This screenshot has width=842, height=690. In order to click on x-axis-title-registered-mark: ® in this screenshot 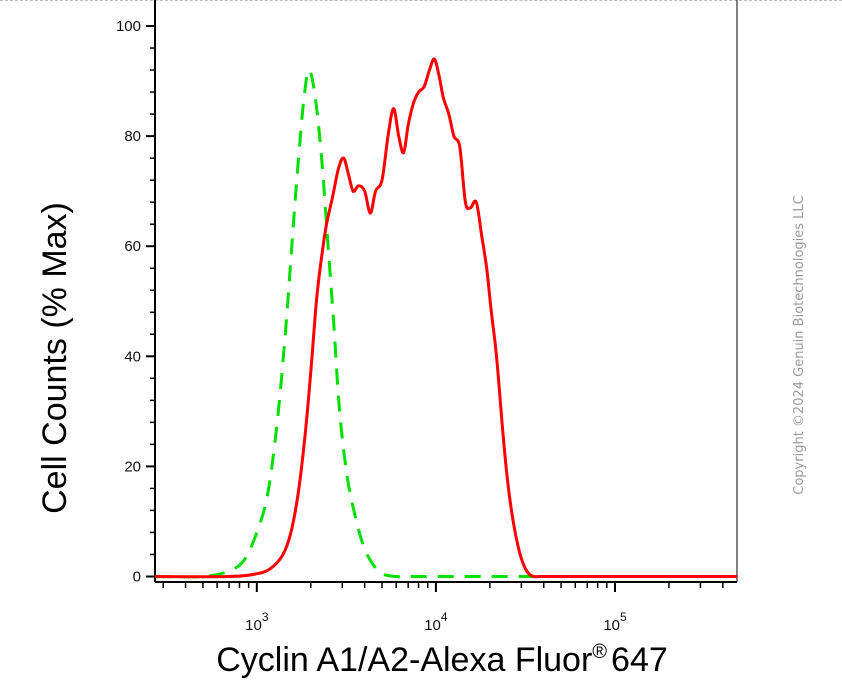, I will do `click(599, 652)`.